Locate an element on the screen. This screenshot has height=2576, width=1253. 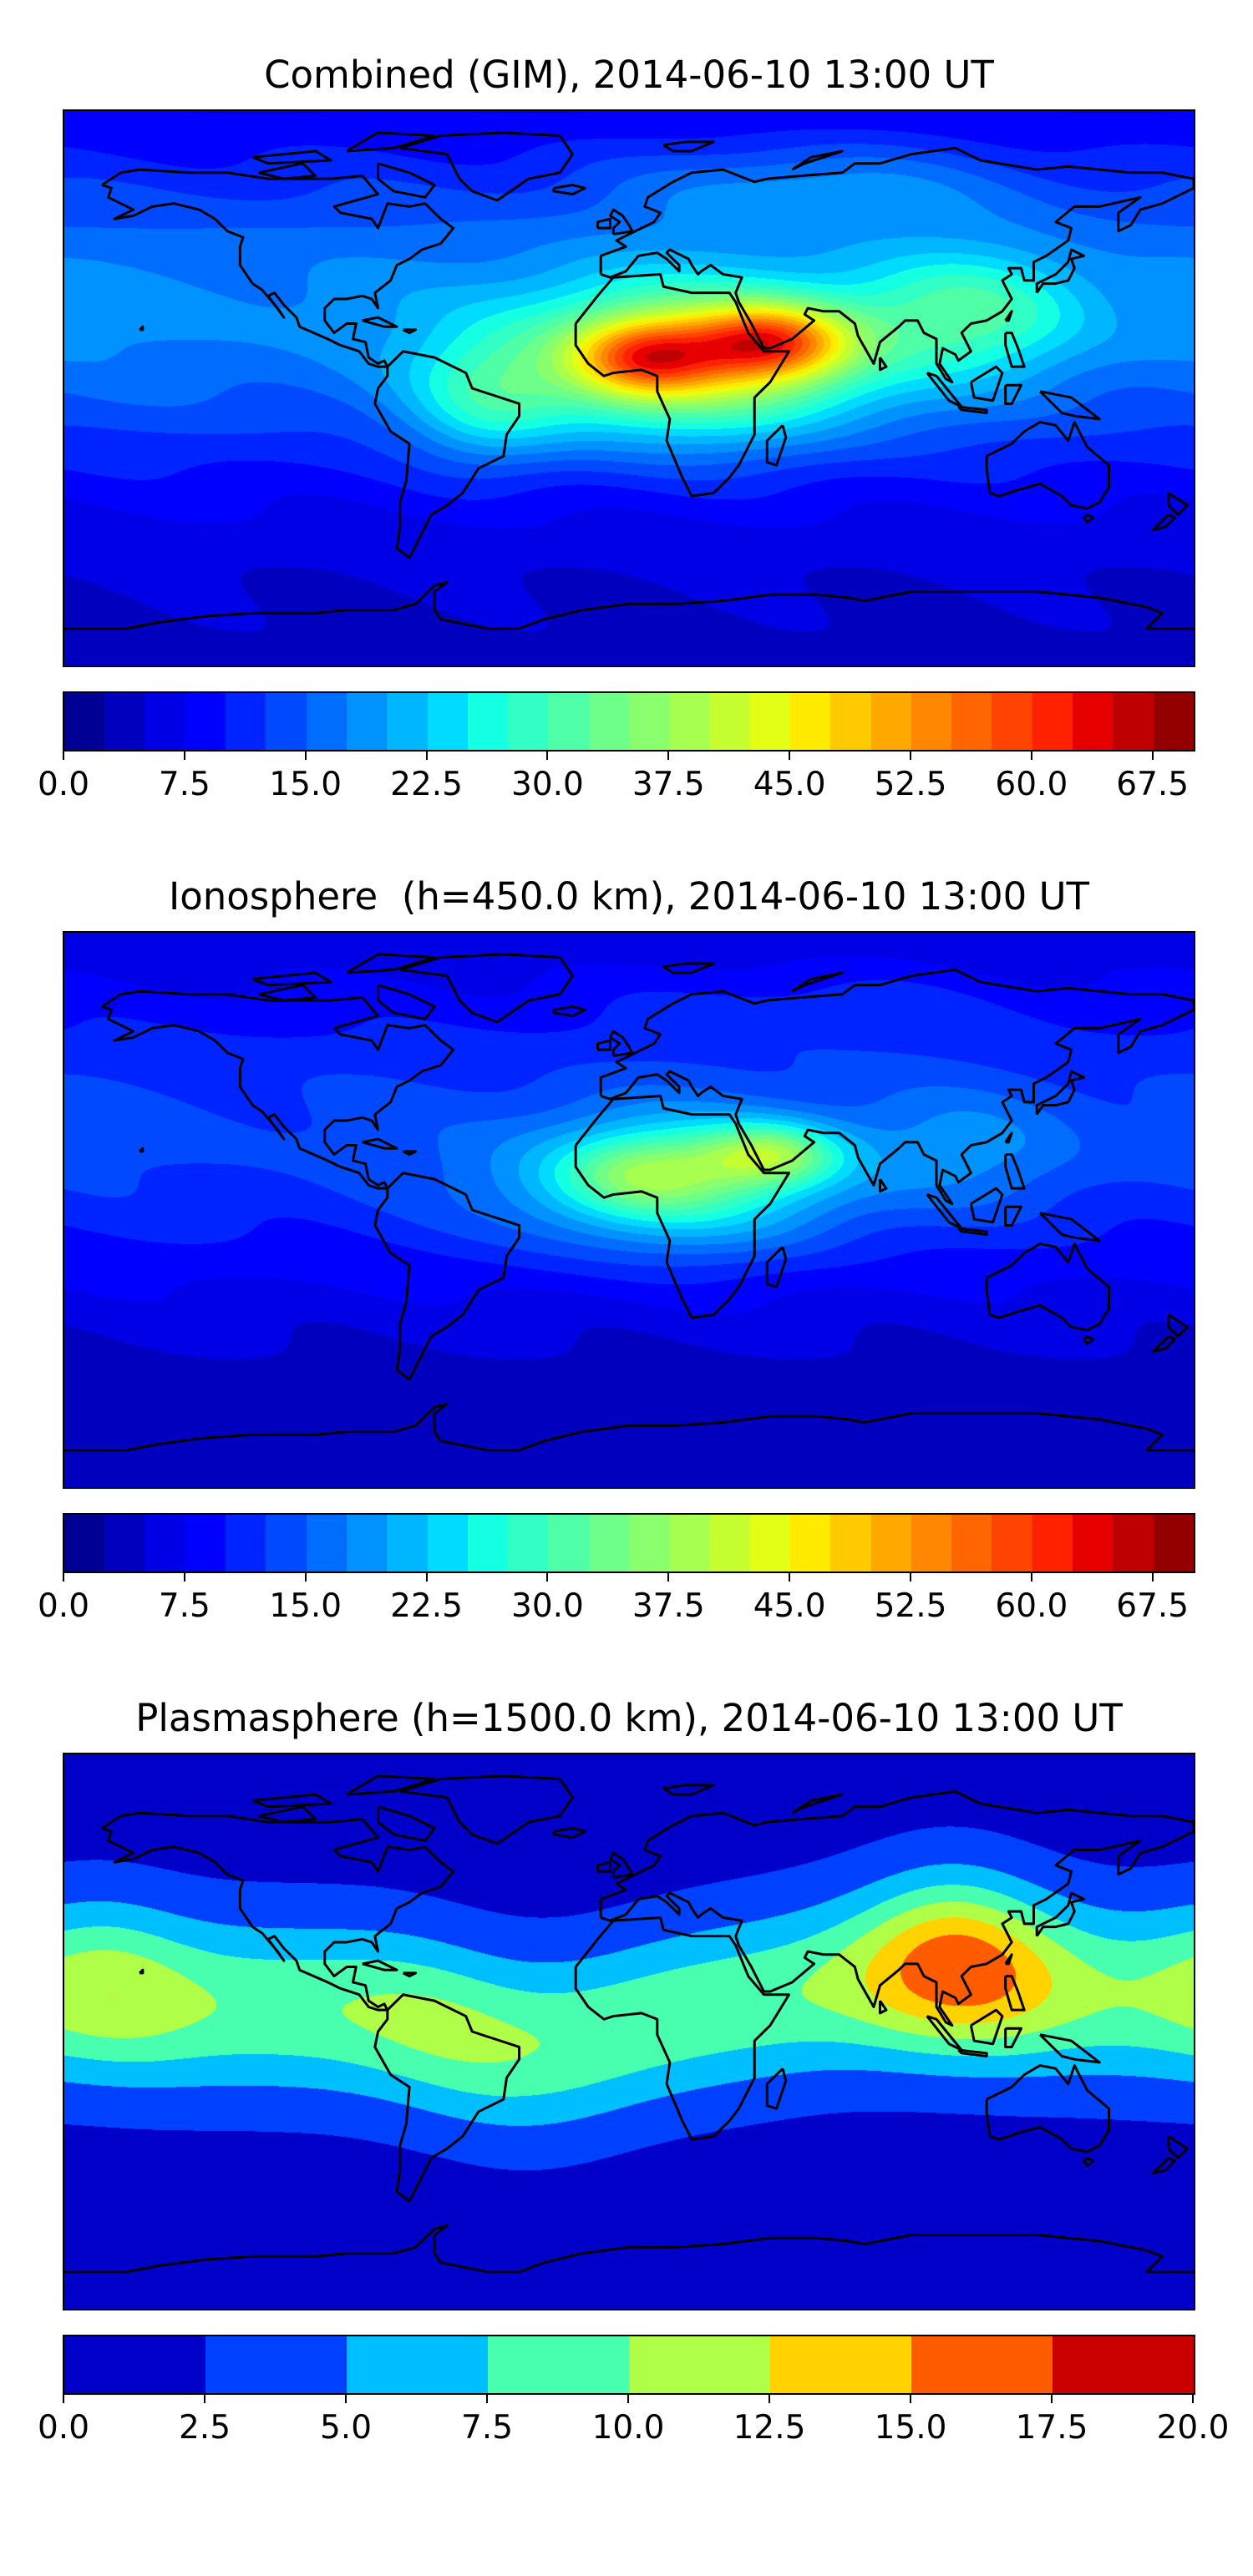
colorbar: 0.0 7.5 15.0 22.5 30.0 37.5 45.0 52.5 60.0 67.5 is located at coordinates (616, 1569).